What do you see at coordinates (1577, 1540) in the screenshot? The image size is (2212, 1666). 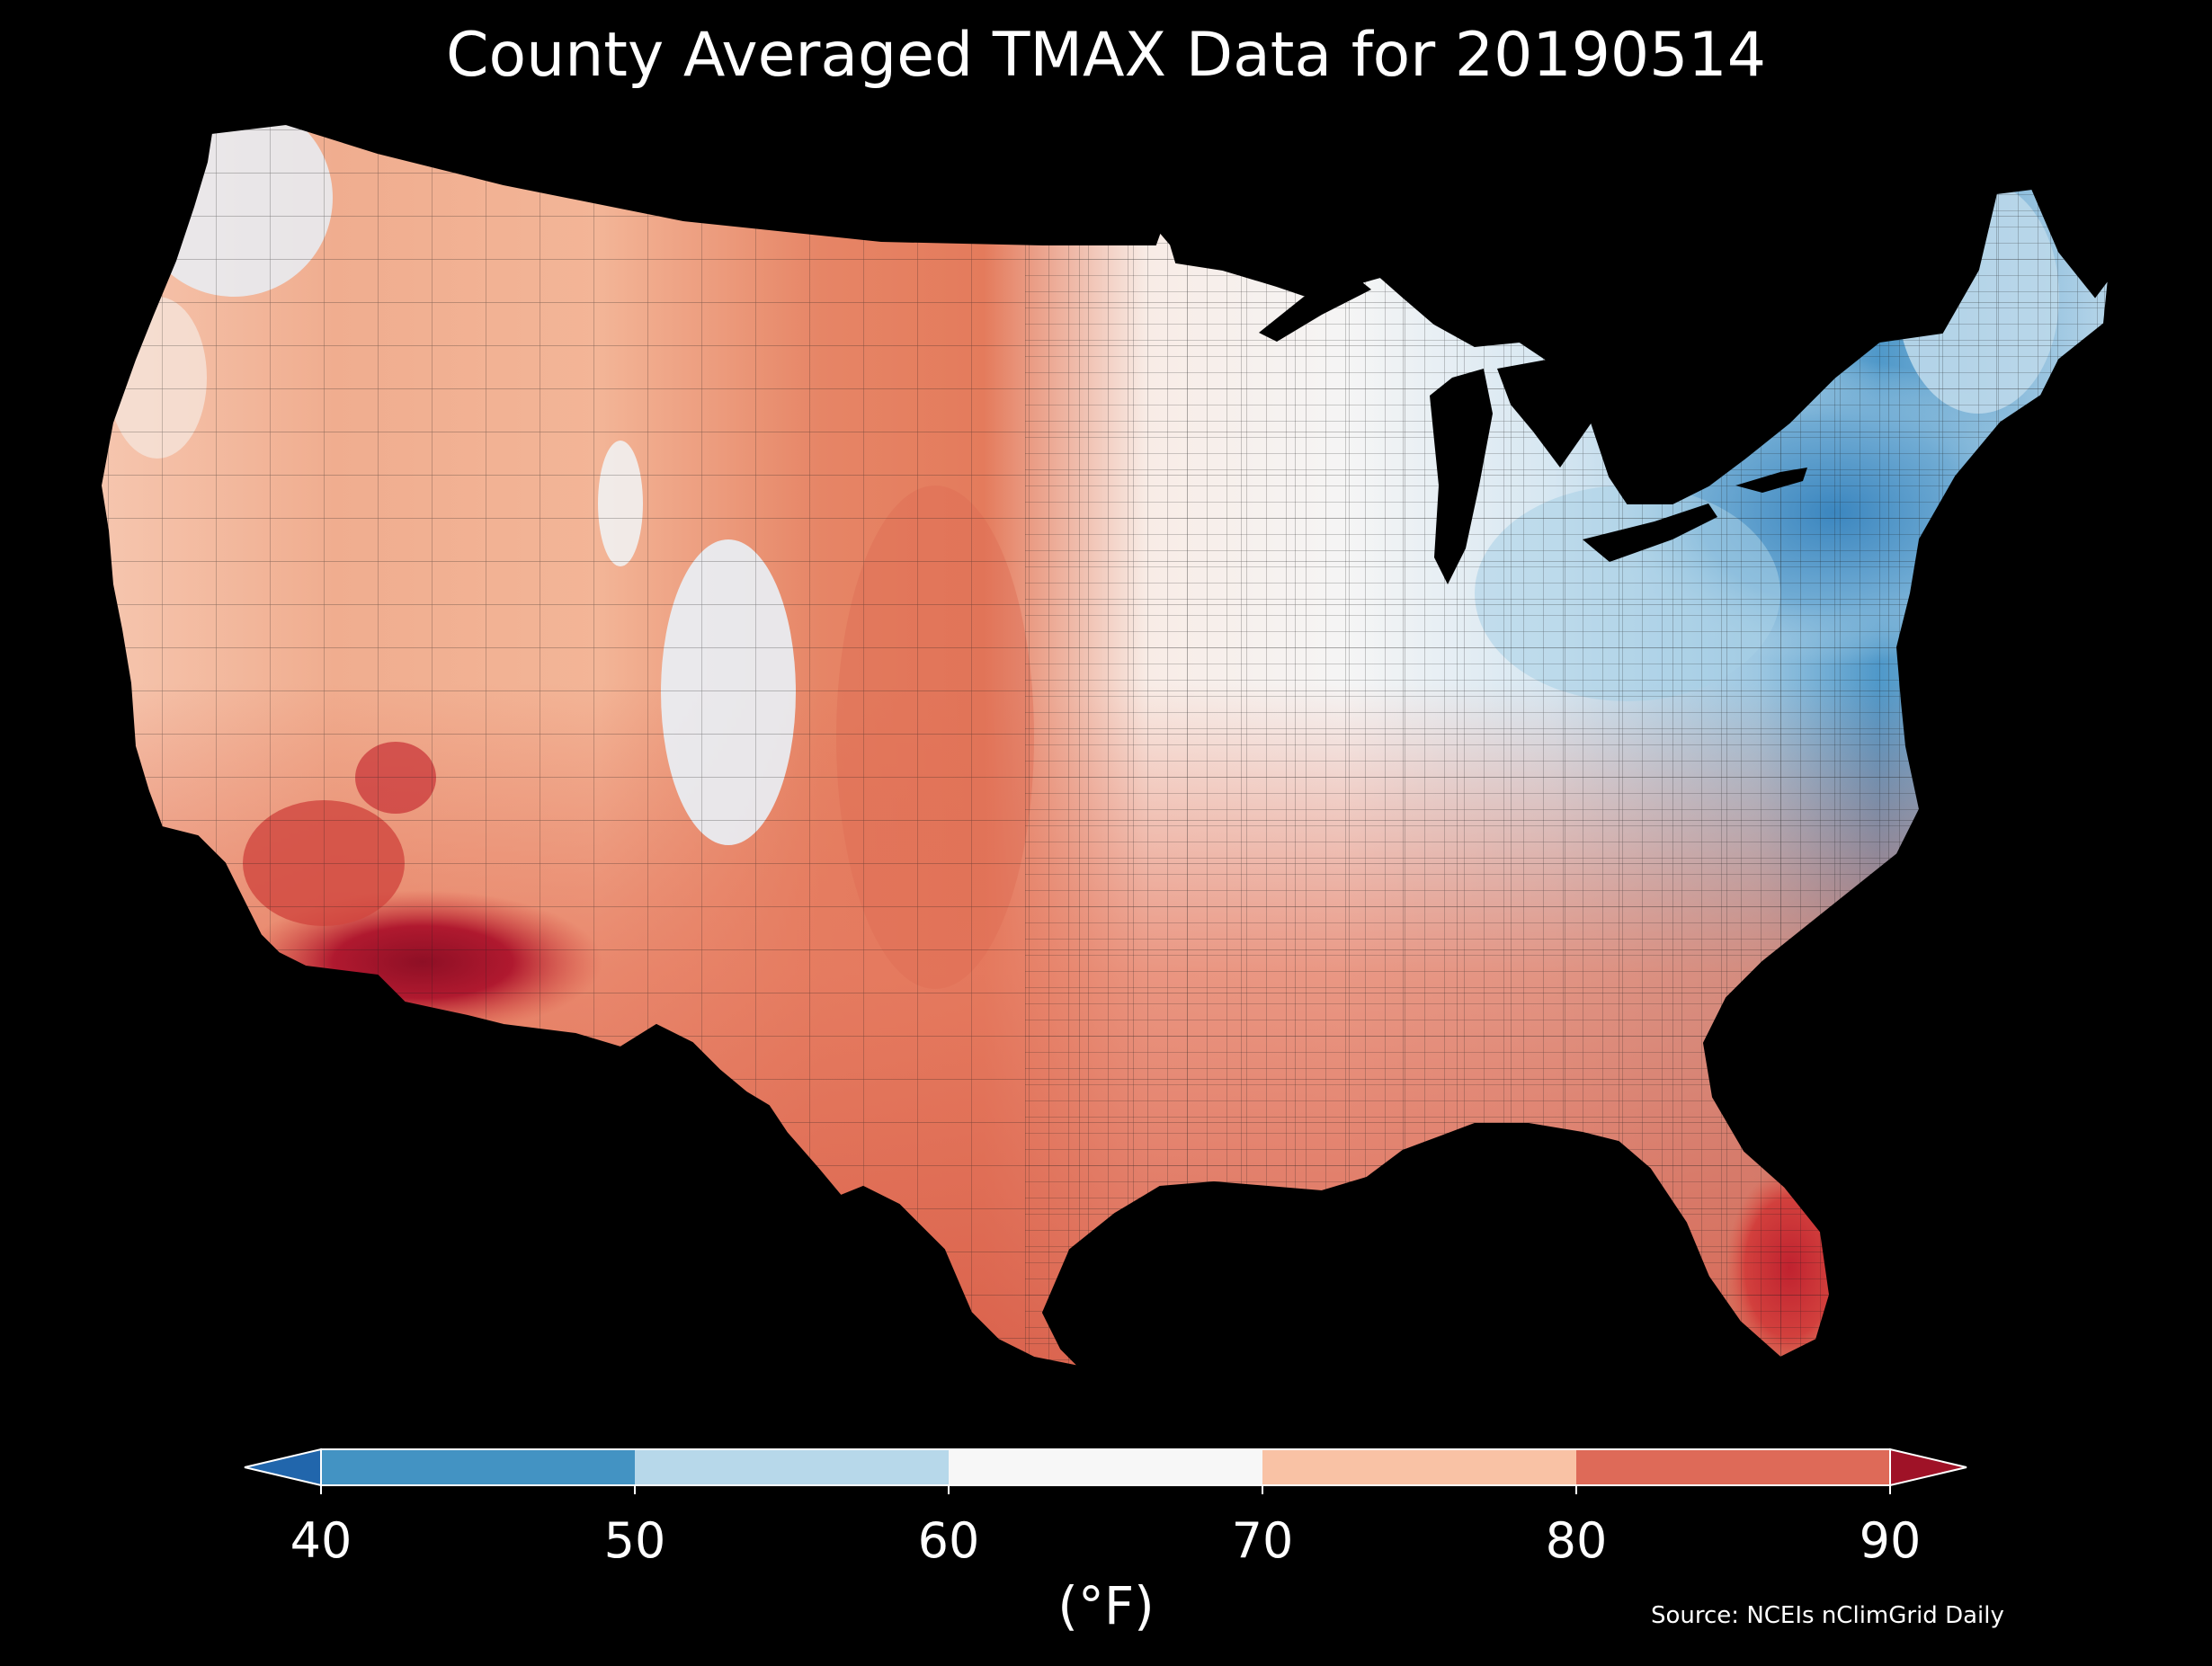 I see `colorbar-tick-label: 80` at bounding box center [1577, 1540].